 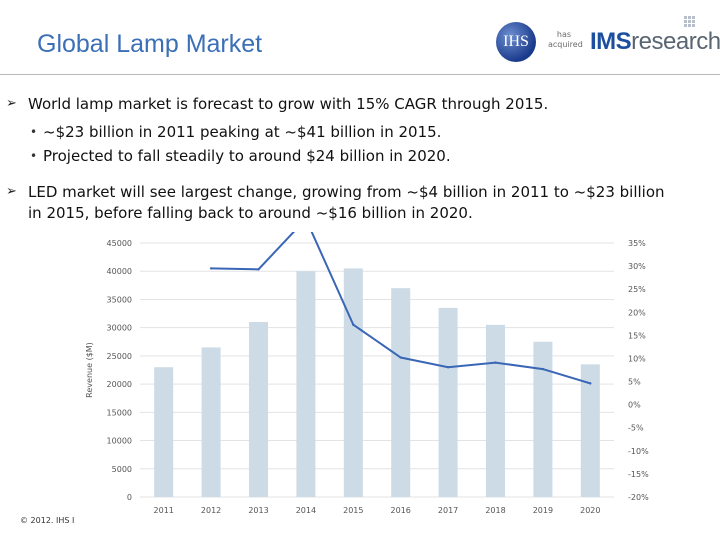 What do you see at coordinates (306, 510) in the screenshot?
I see `x-tick-label: 2014` at bounding box center [306, 510].